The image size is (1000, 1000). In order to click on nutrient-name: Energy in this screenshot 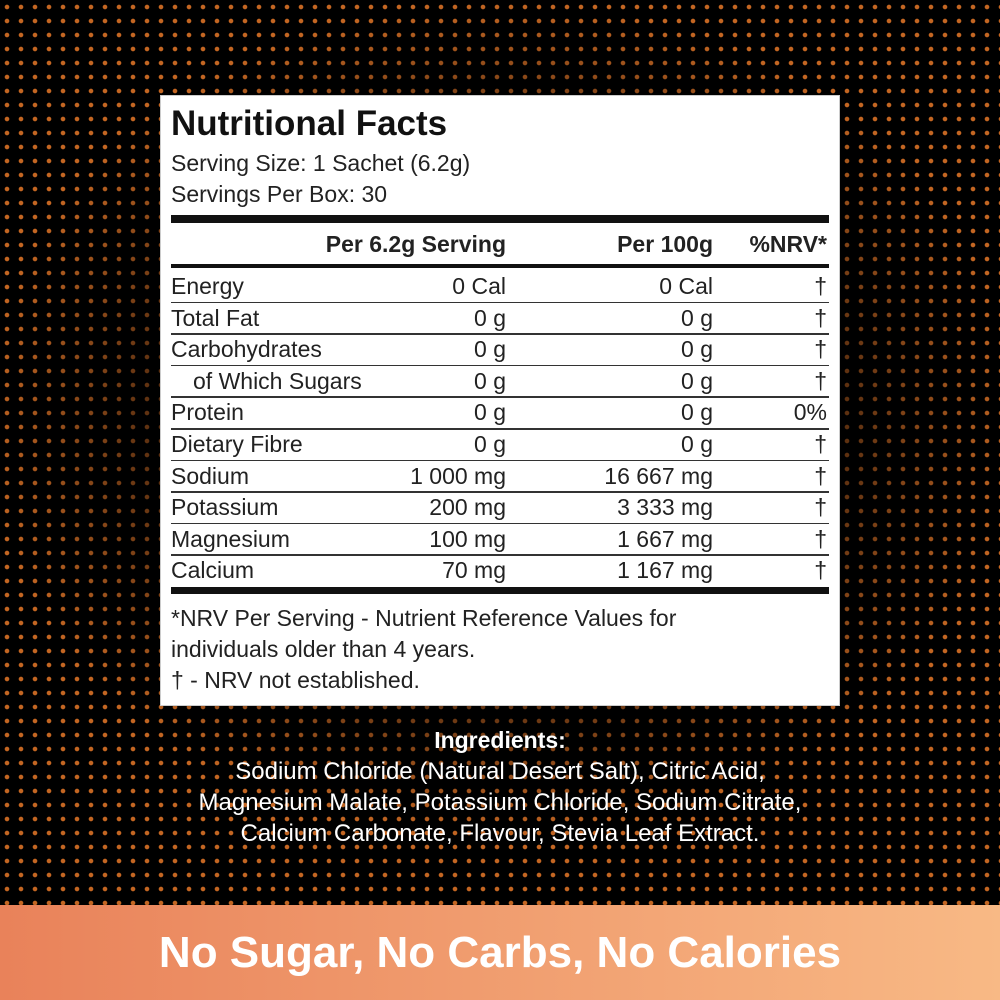, I will do `click(207, 286)`.